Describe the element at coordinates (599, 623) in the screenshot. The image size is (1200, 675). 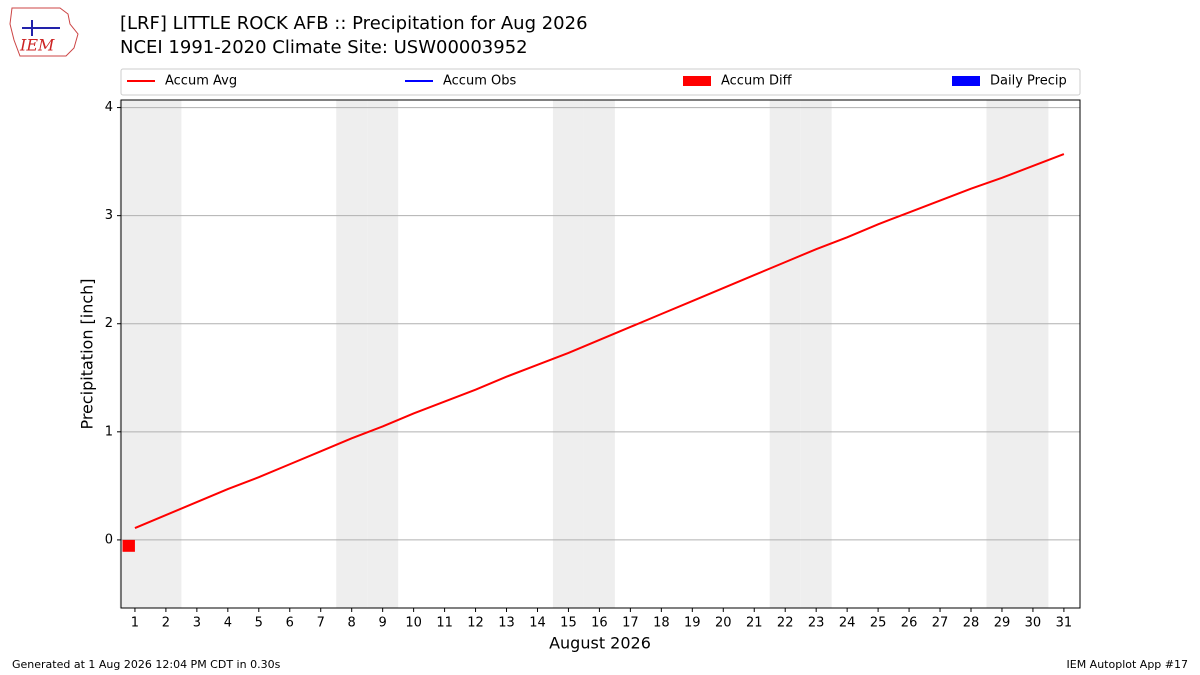
I see `x-tick-label: 16` at that location.